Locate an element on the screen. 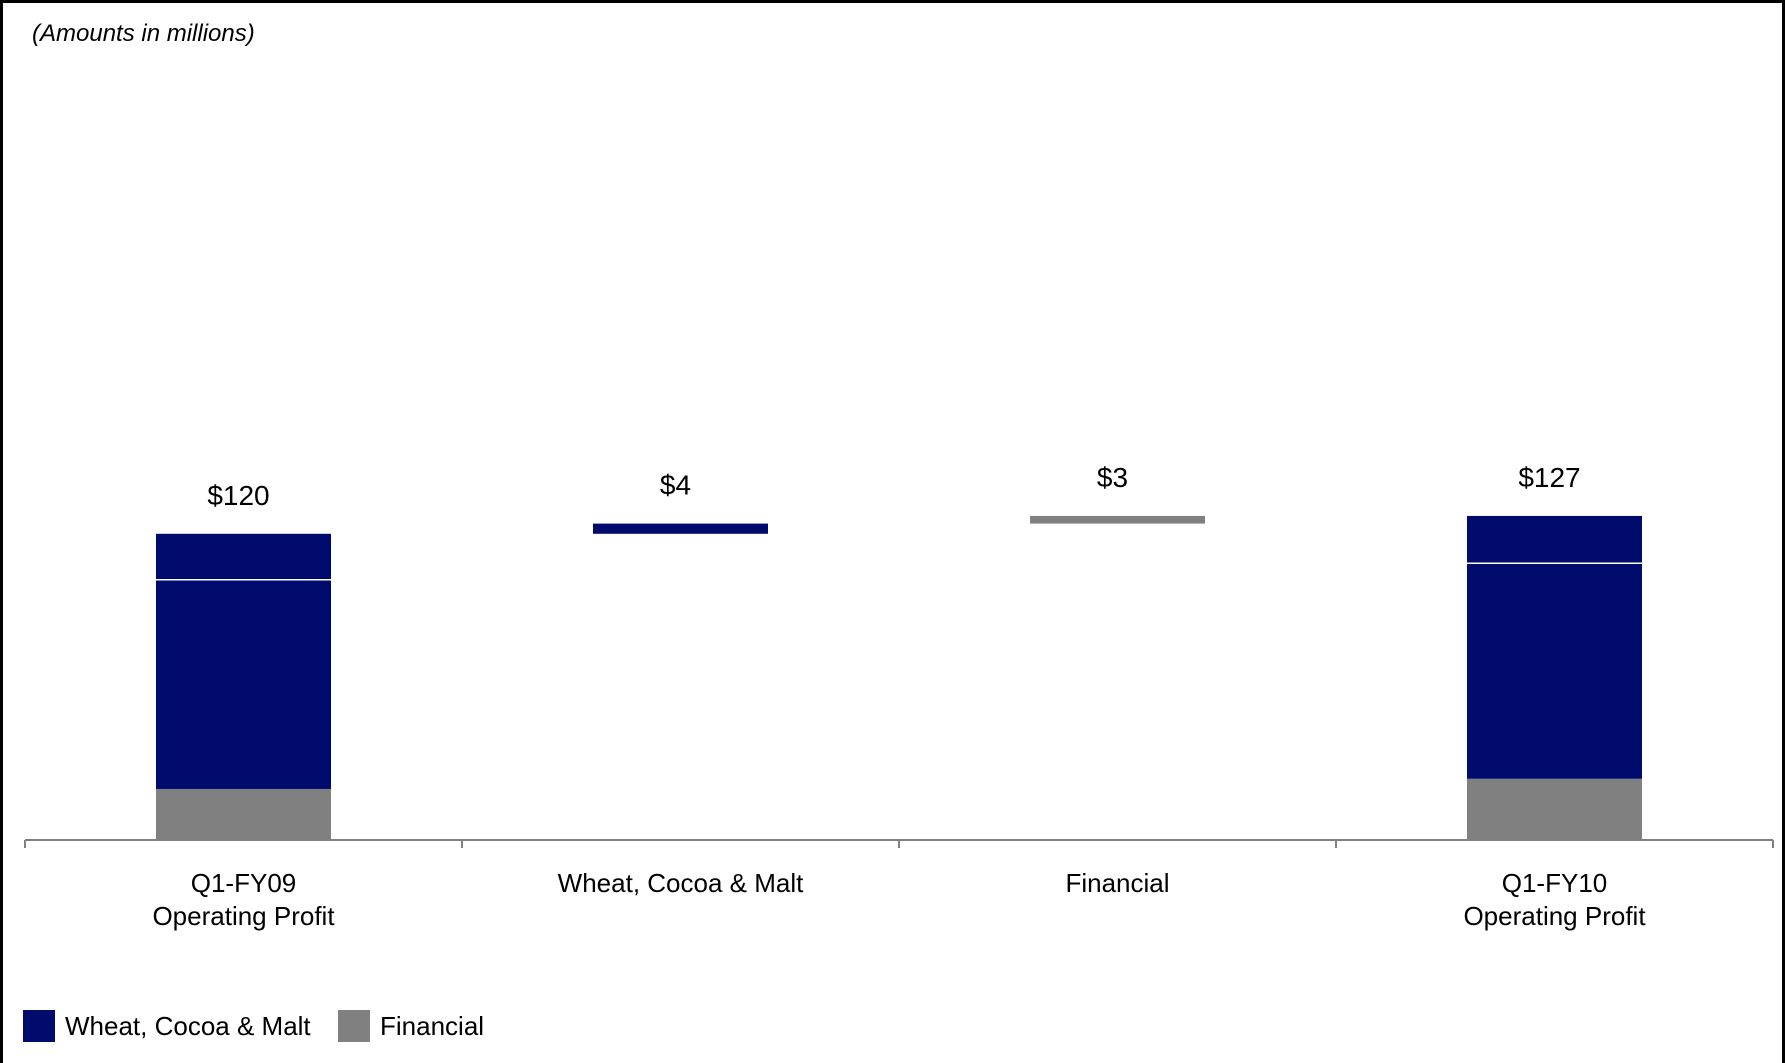 This screenshot has width=1785, height=1063. legend-swatch-financial is located at coordinates (354, 1026).